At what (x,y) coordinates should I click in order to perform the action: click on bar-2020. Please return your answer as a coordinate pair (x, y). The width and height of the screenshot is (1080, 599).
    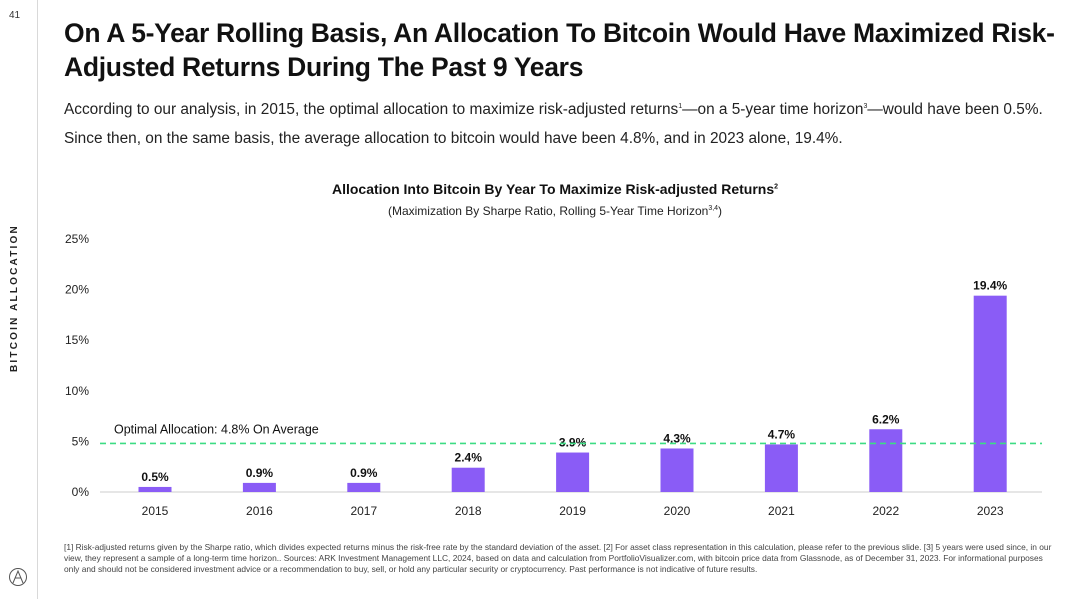
    Looking at the image, I should click on (677, 470).